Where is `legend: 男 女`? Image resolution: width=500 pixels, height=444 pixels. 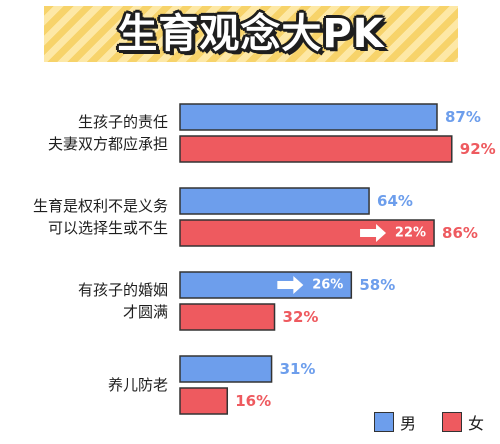
legend: 男 女 is located at coordinates (429, 422).